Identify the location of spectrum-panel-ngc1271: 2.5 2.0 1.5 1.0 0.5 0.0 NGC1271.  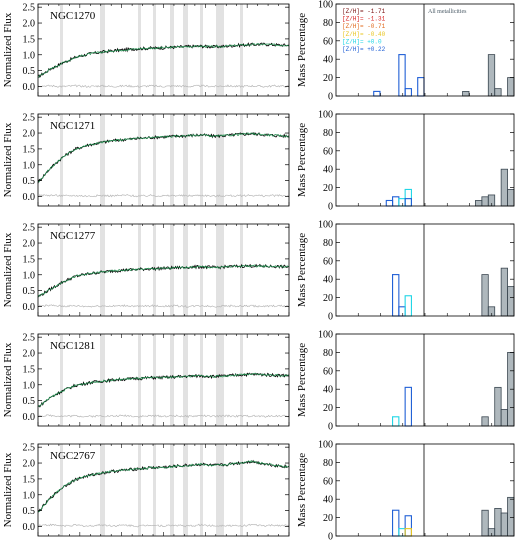
(156, 160).